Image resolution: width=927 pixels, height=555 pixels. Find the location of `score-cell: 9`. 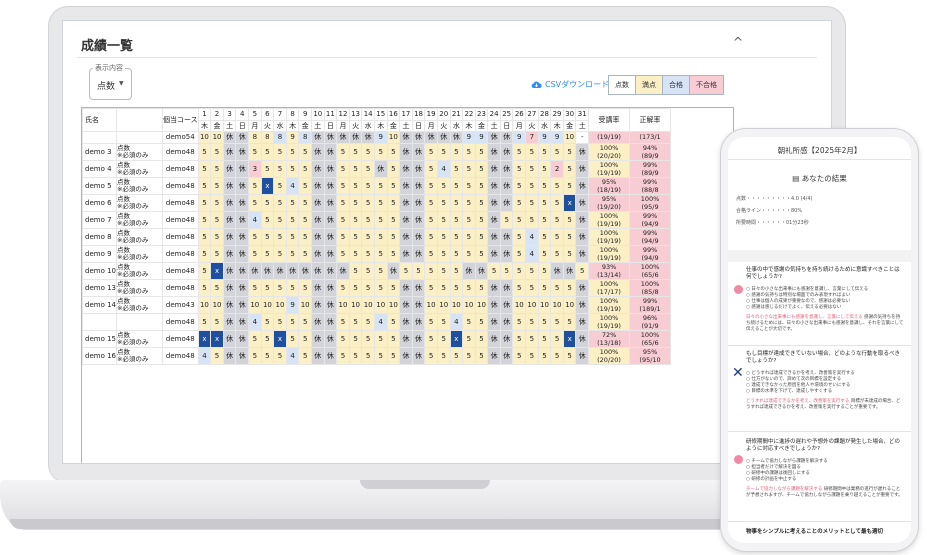

score-cell: 9 is located at coordinates (469, 137).